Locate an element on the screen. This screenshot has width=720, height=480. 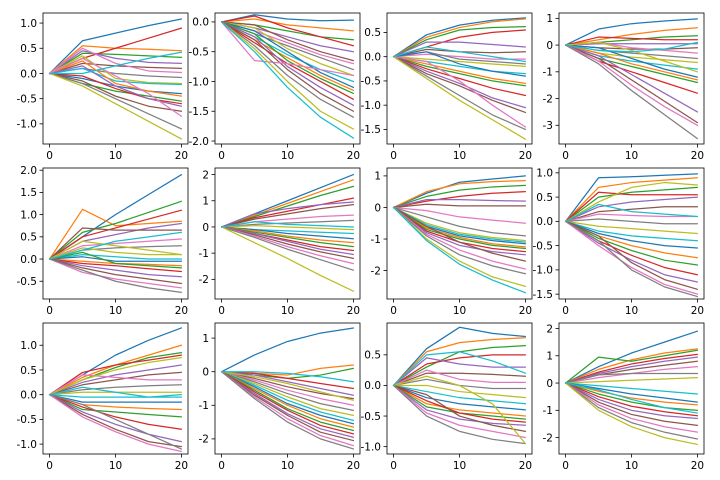
subplot-9: 0 10 20 1.0 0.5 0.0 -0.5 -1.0 is located at coordinates (103, 397).